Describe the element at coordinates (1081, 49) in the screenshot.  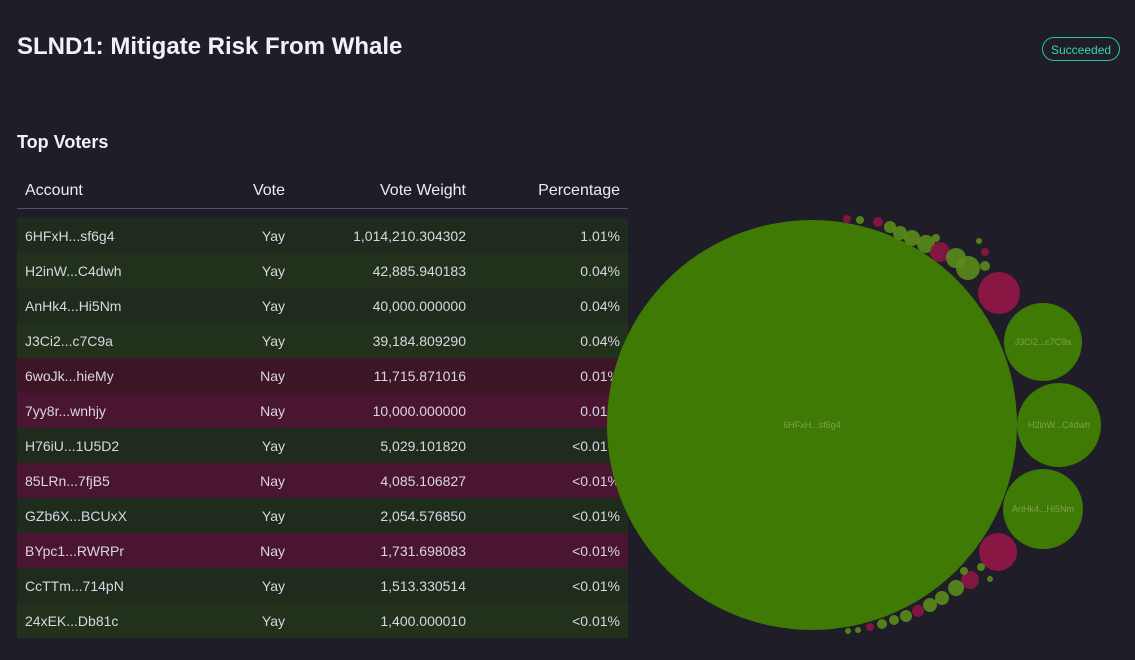
I see `status-badge: Succeeded` at that location.